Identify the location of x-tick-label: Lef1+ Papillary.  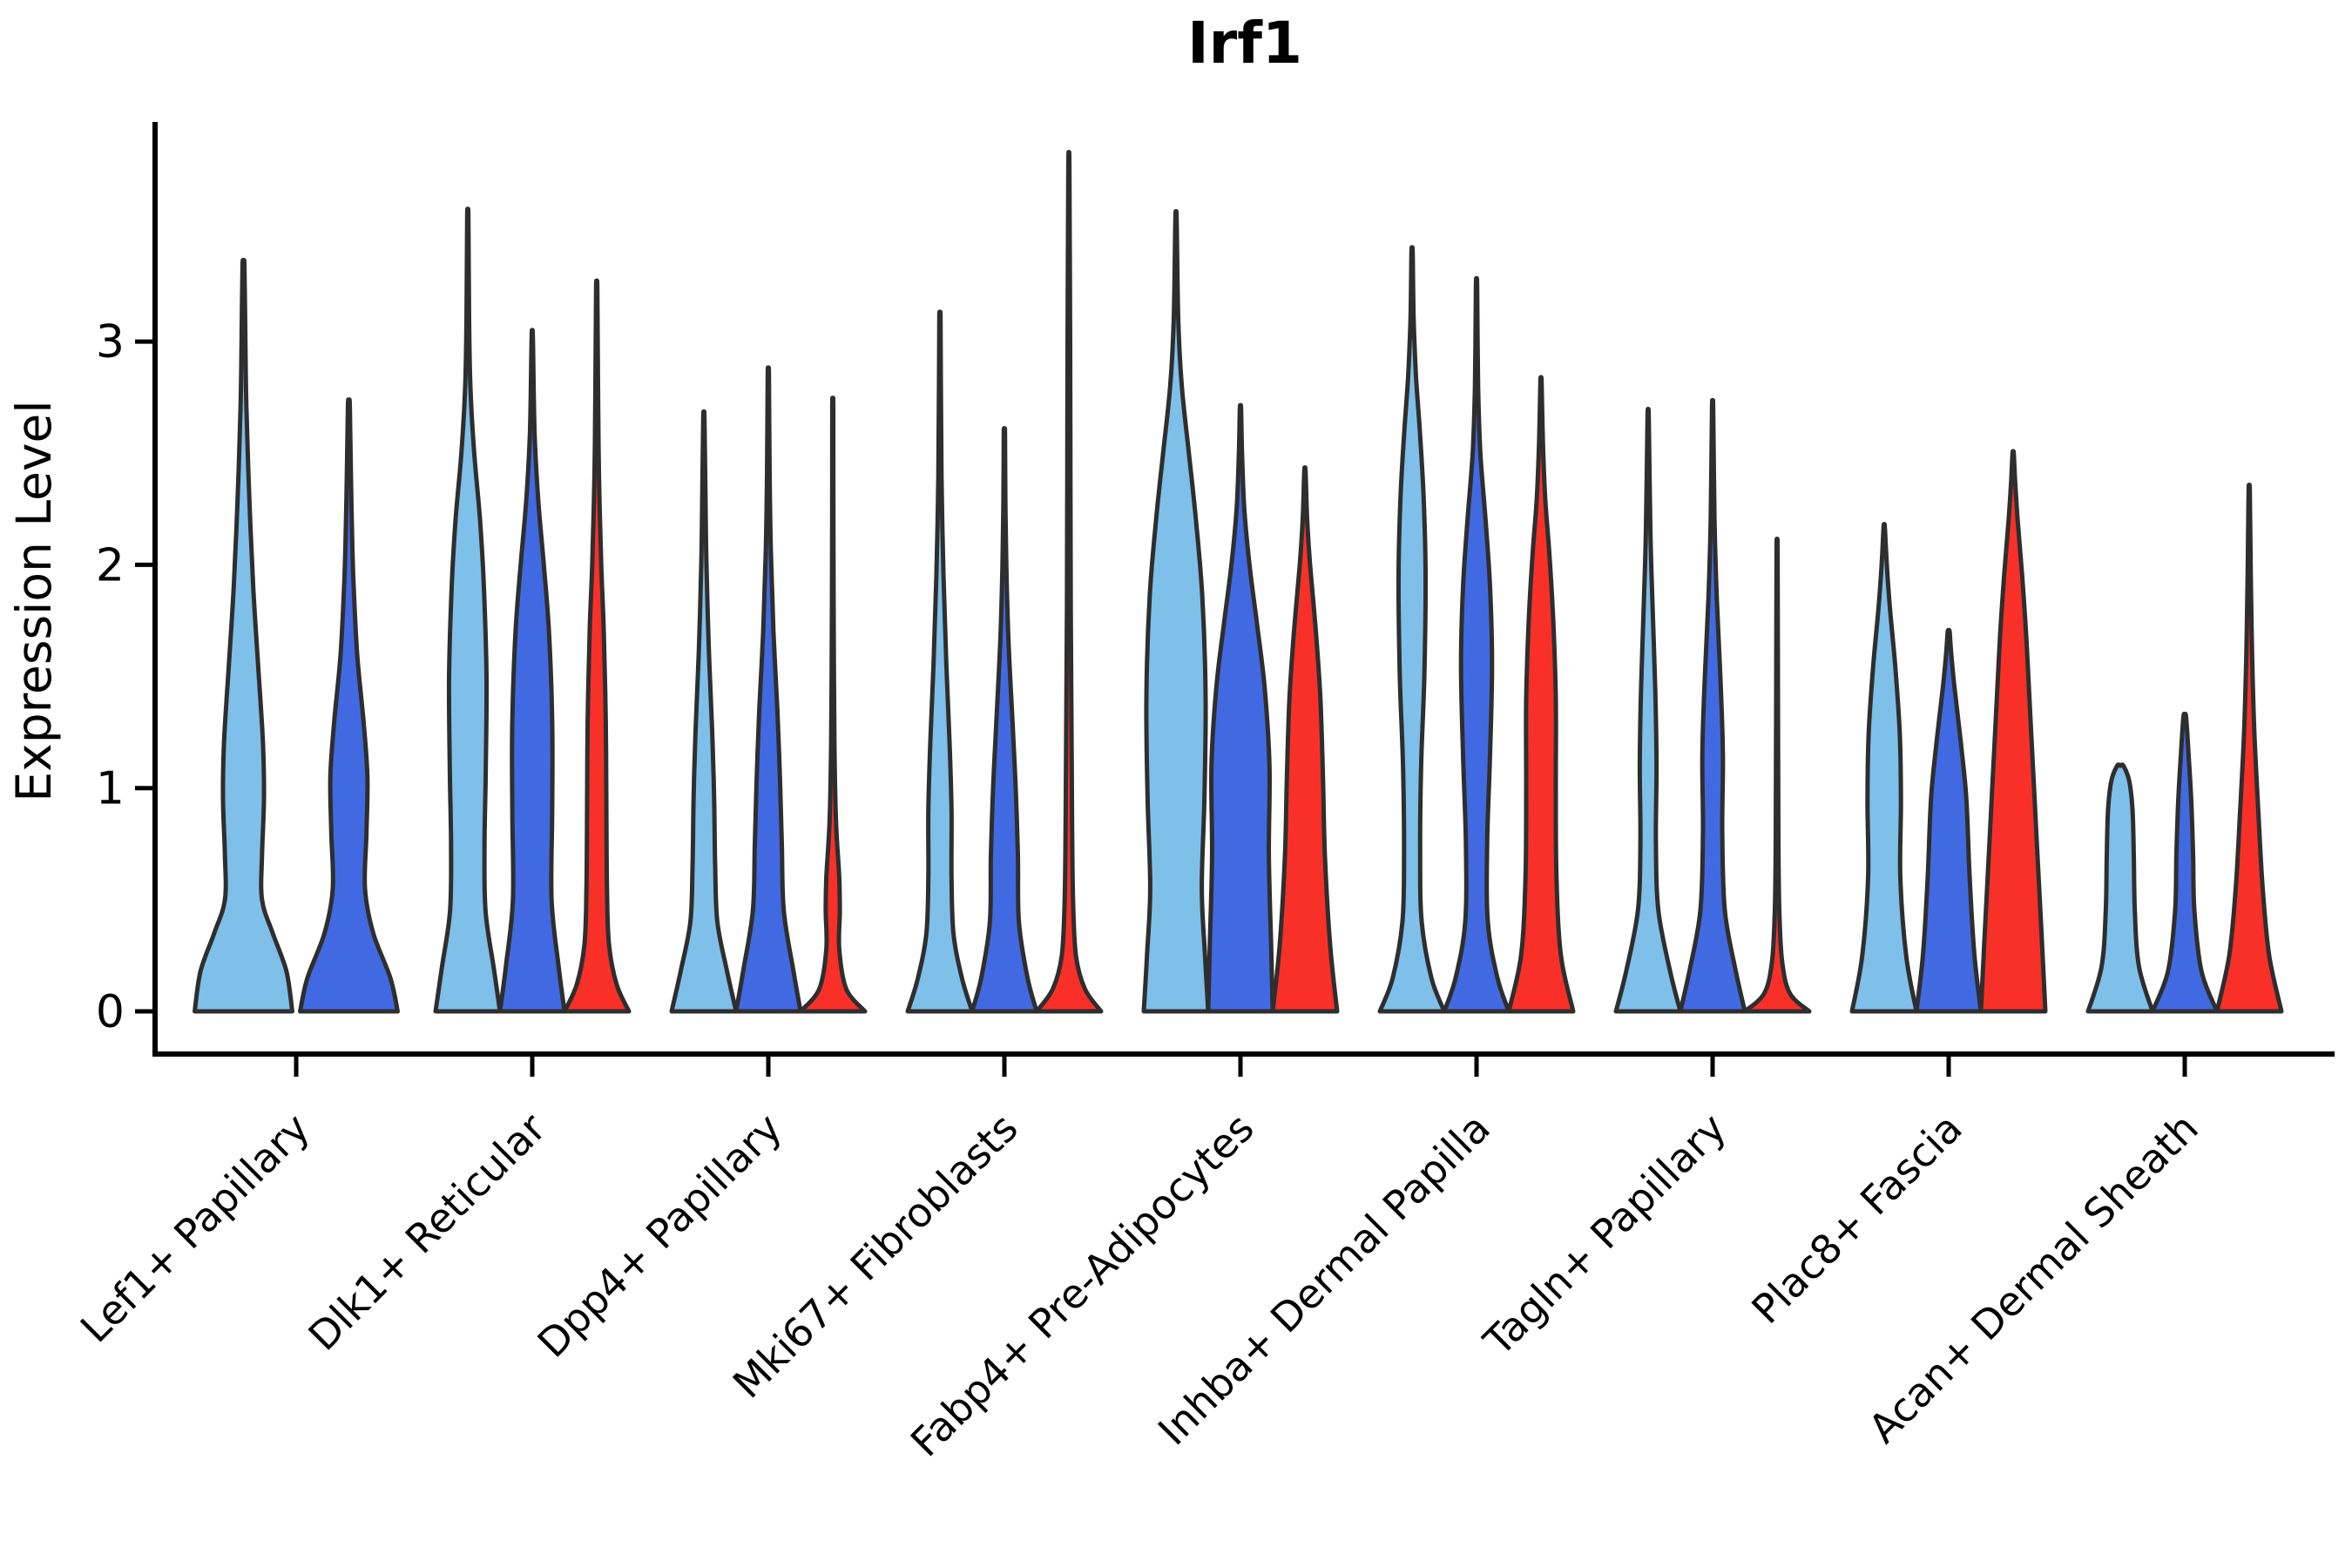
(195, 1228).